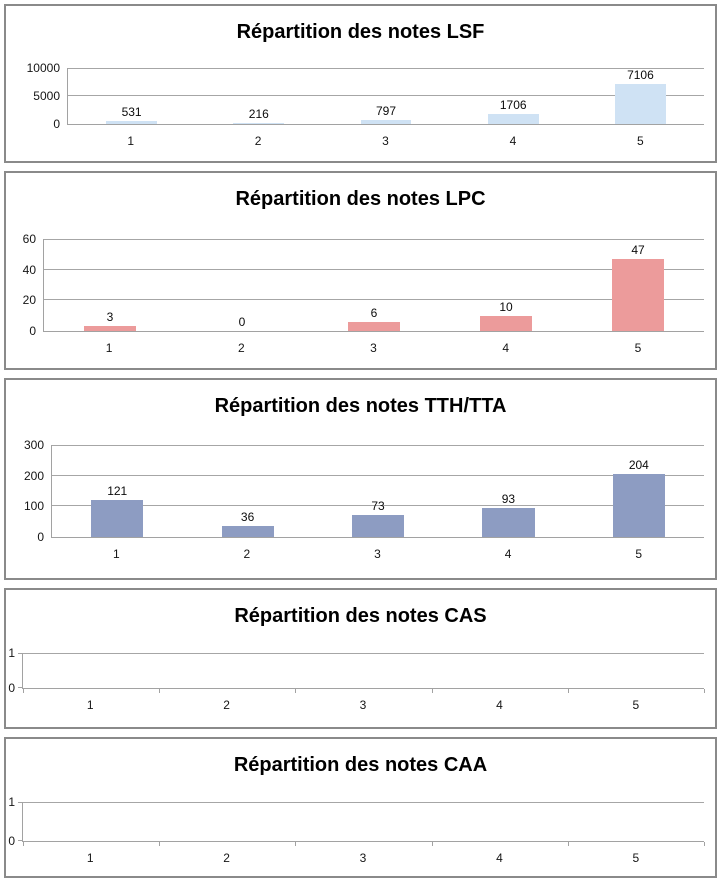  I want to click on plot-area: 531 216 797 1706 7106 0 5000 10000, so click(365, 96).